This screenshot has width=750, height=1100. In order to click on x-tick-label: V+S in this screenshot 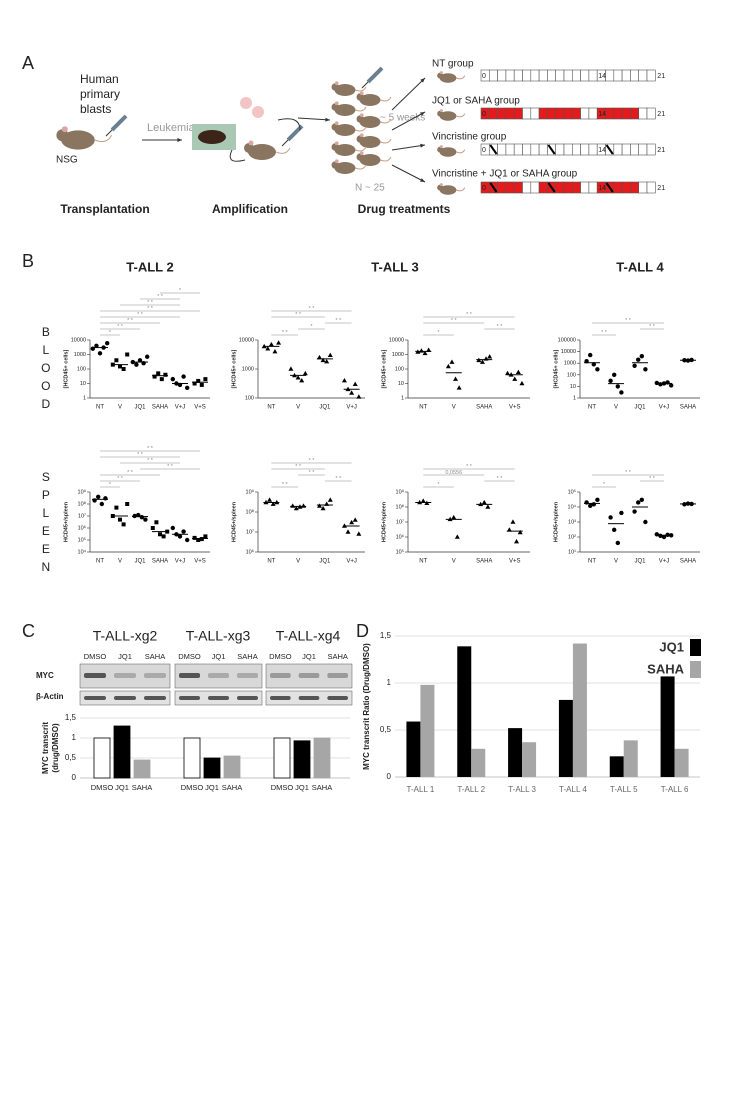, I will do `click(200, 562)`.